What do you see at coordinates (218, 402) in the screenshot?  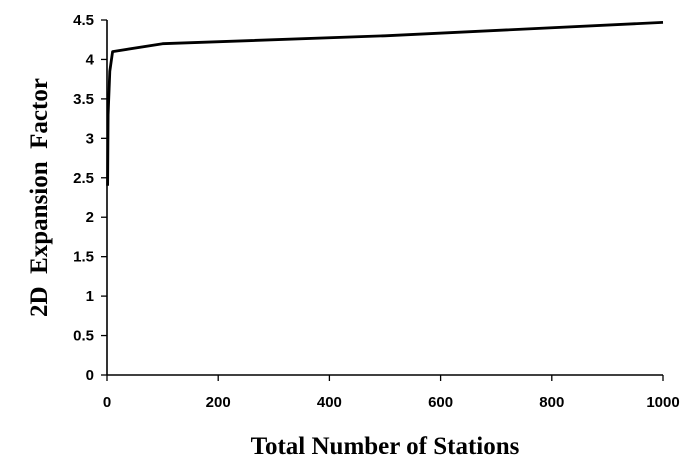 I see `x-tick-label: 200` at bounding box center [218, 402].